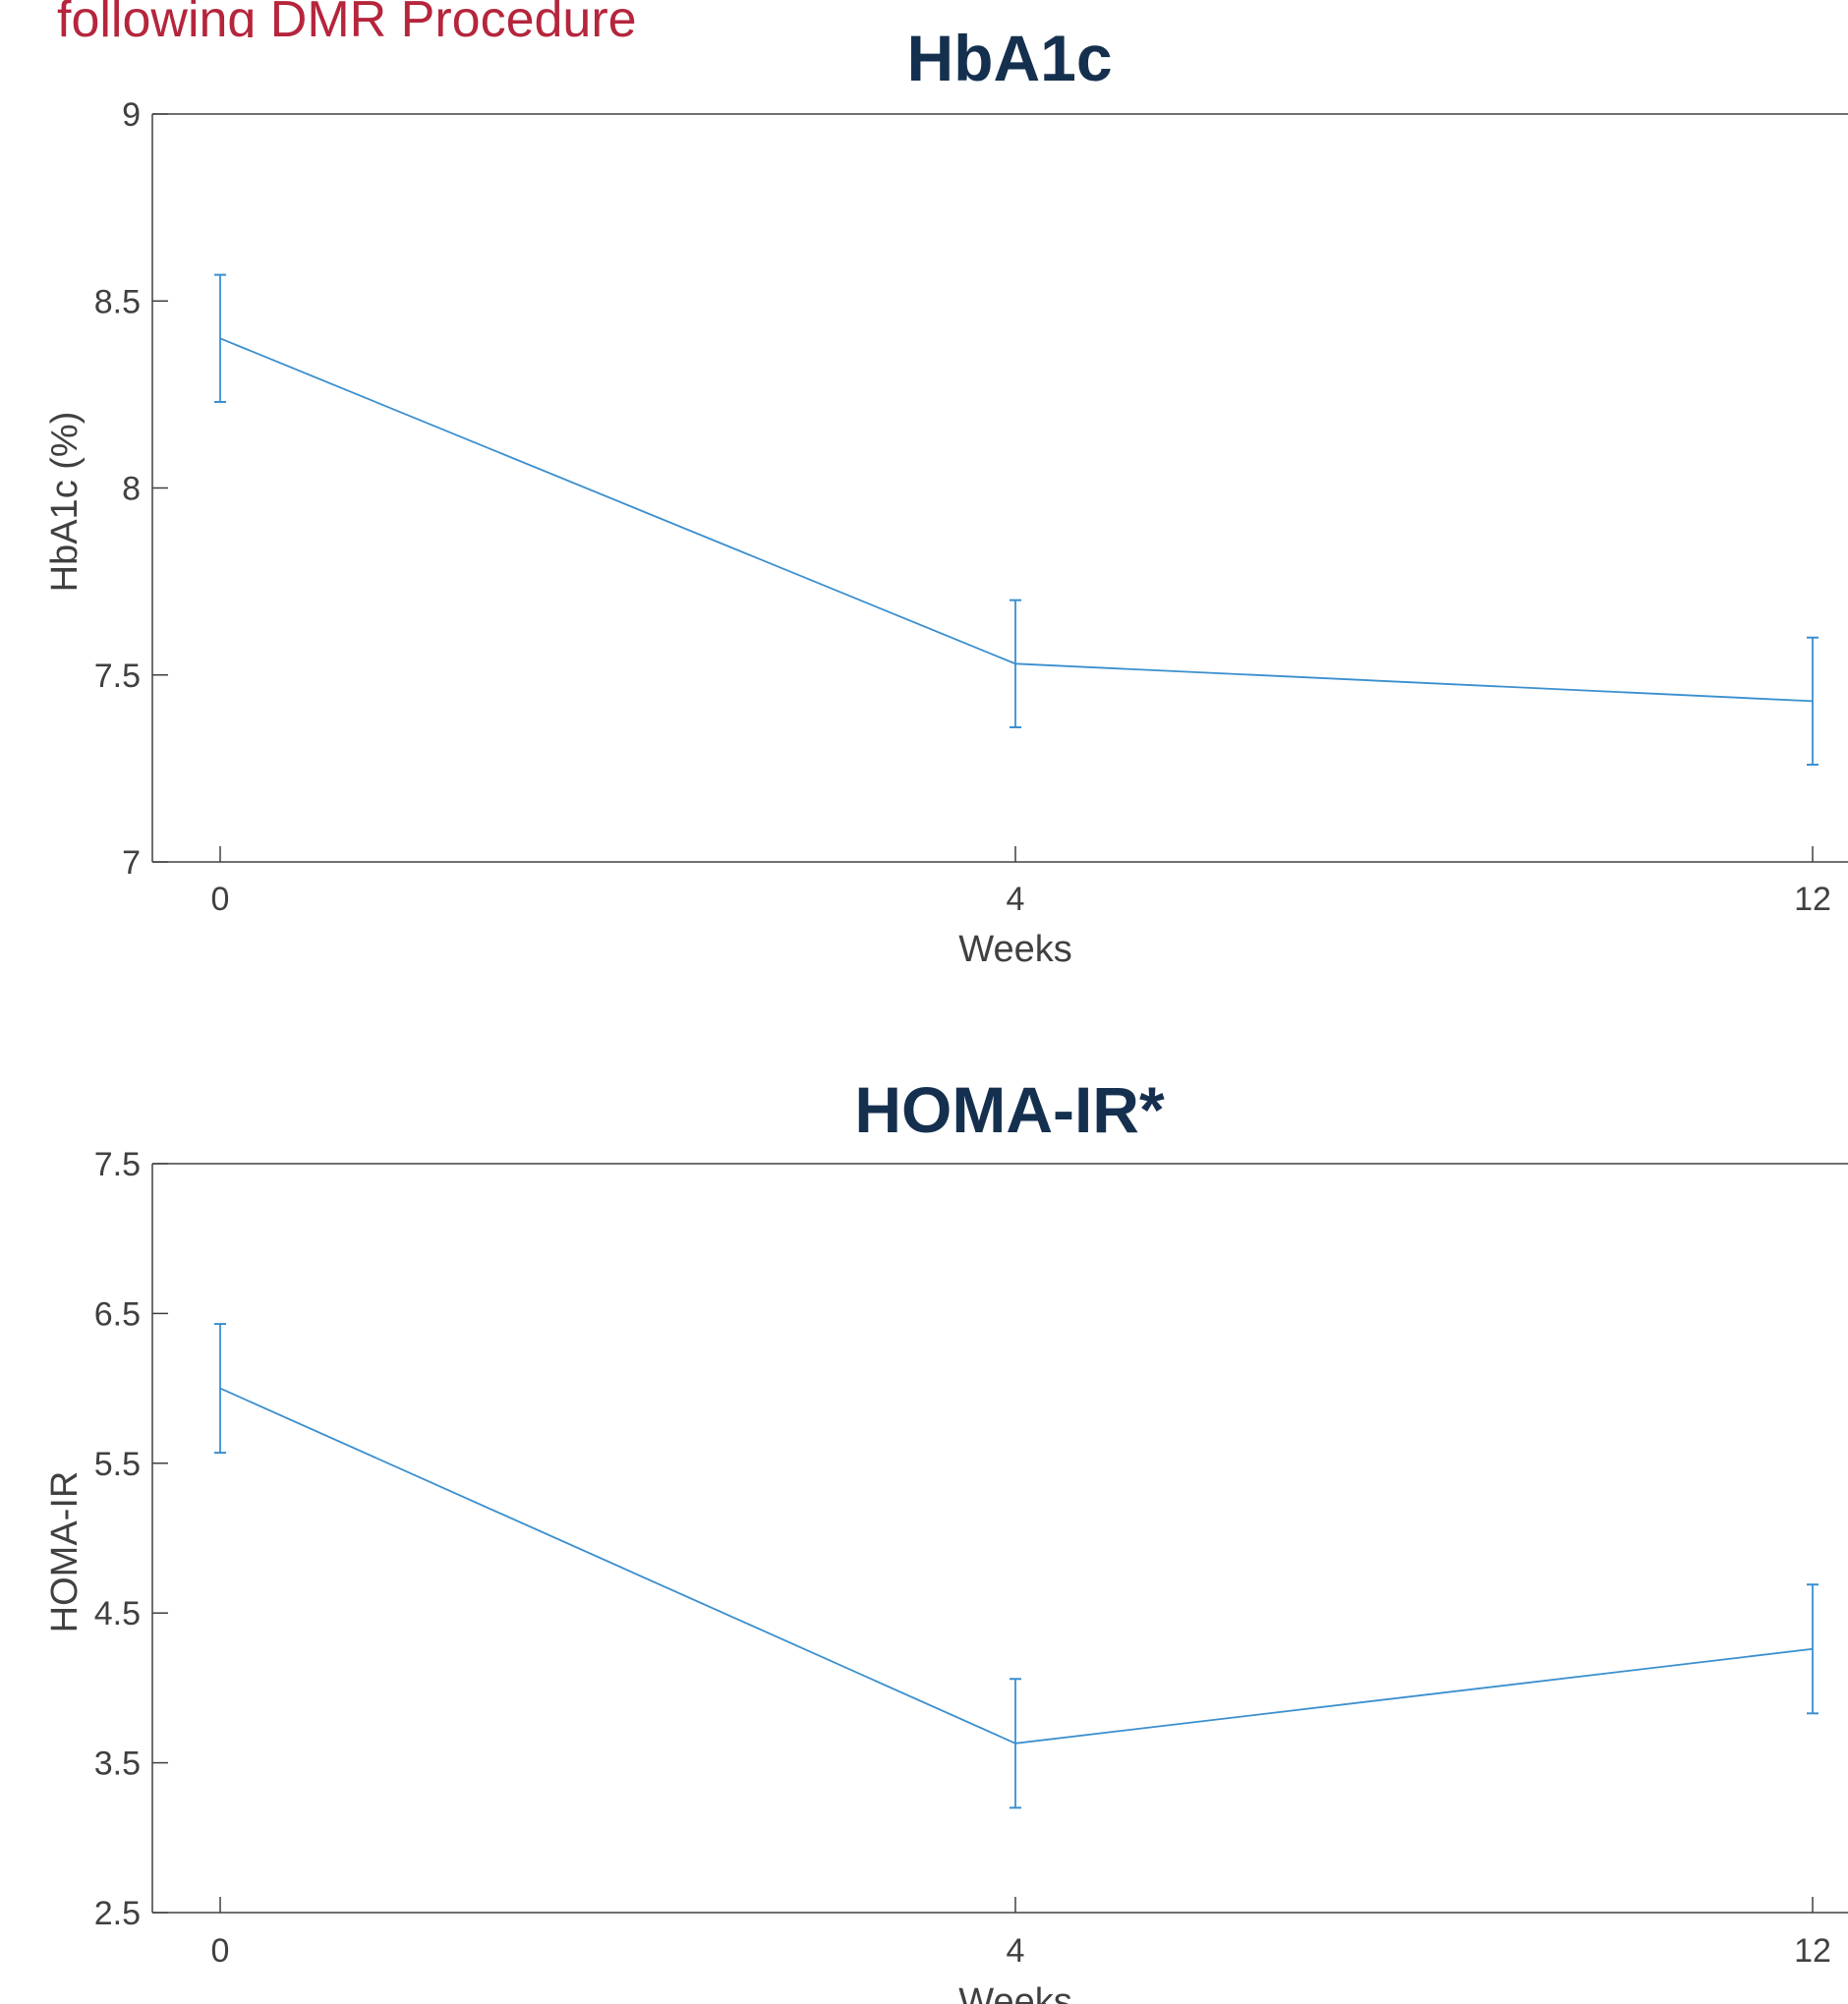 This screenshot has height=2004, width=1848. Describe the element at coordinates (347, 18) in the screenshot. I see `header-text: following DMR Procedure` at that location.